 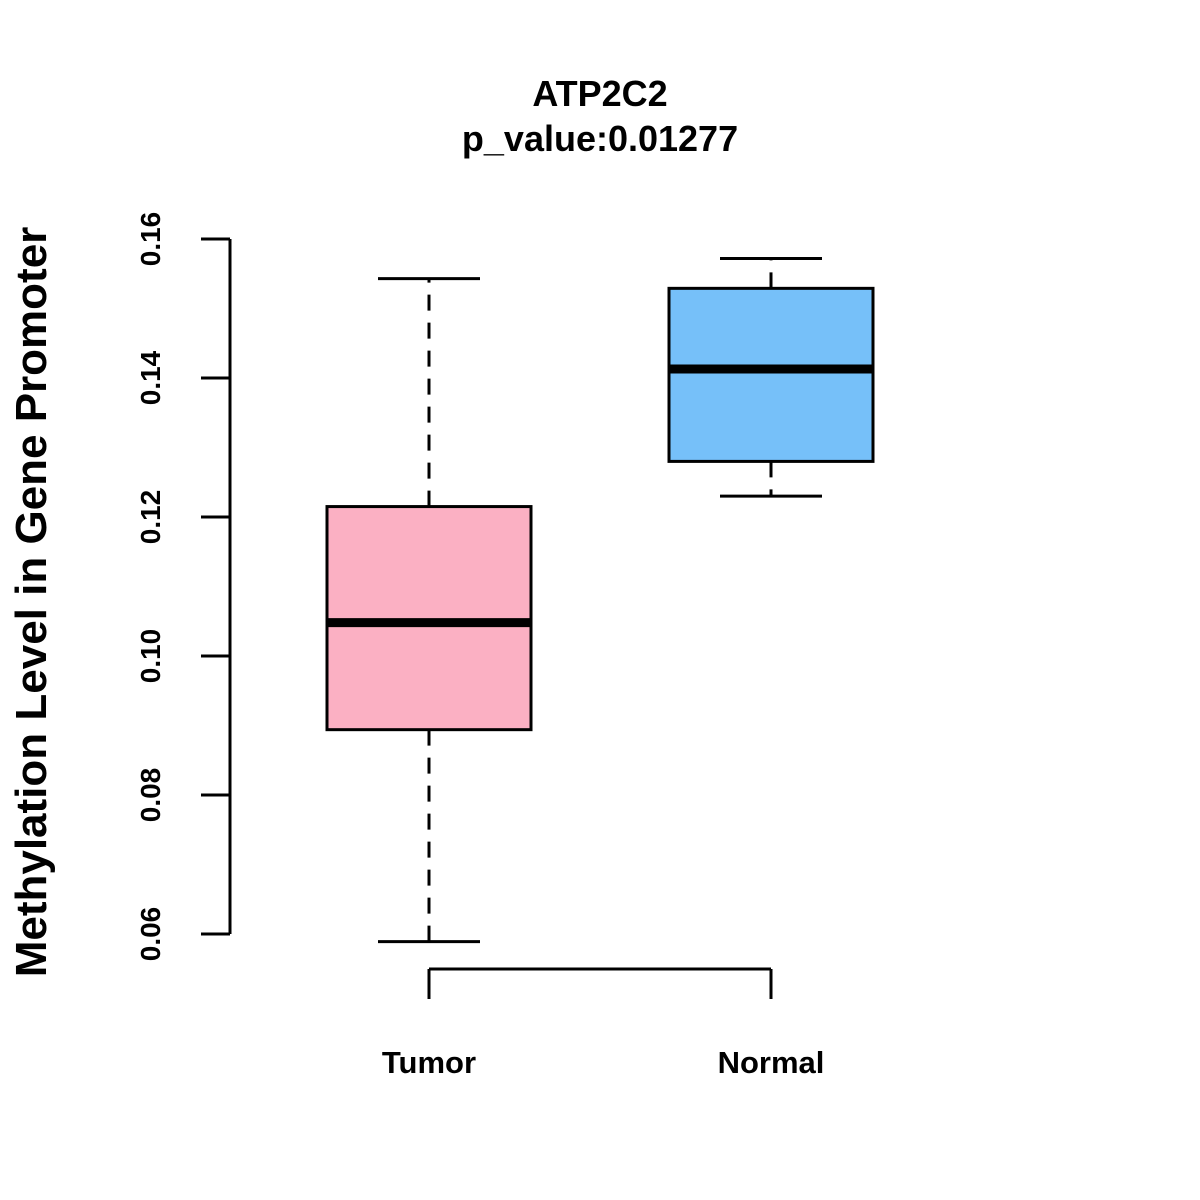 What do you see at coordinates (183, 587) in the screenshot?
I see `y-axis: 0.06 0.08 0.10 0.12 0.14 0.16` at bounding box center [183, 587].